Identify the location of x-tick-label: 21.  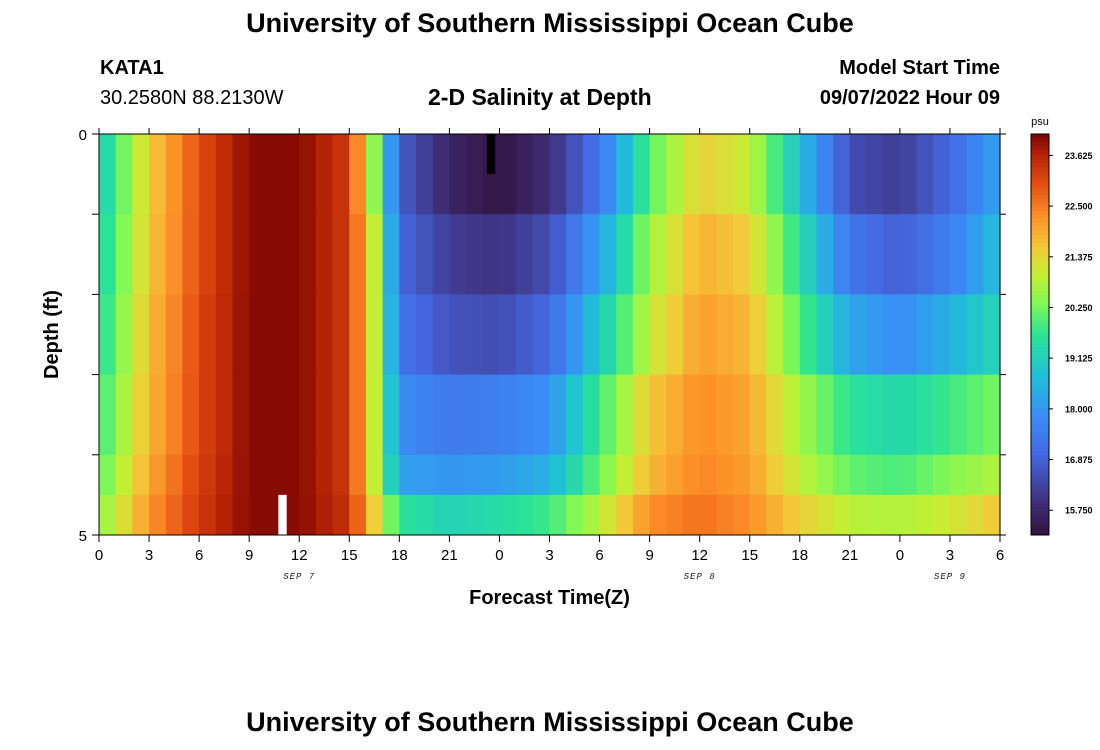
(449, 555).